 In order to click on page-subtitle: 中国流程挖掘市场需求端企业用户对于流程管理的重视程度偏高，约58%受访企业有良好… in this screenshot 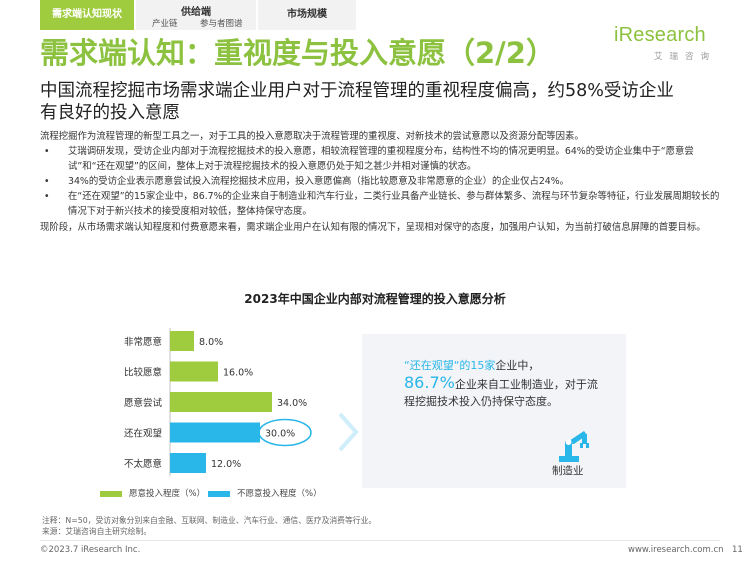, I will do `click(357, 102)`.